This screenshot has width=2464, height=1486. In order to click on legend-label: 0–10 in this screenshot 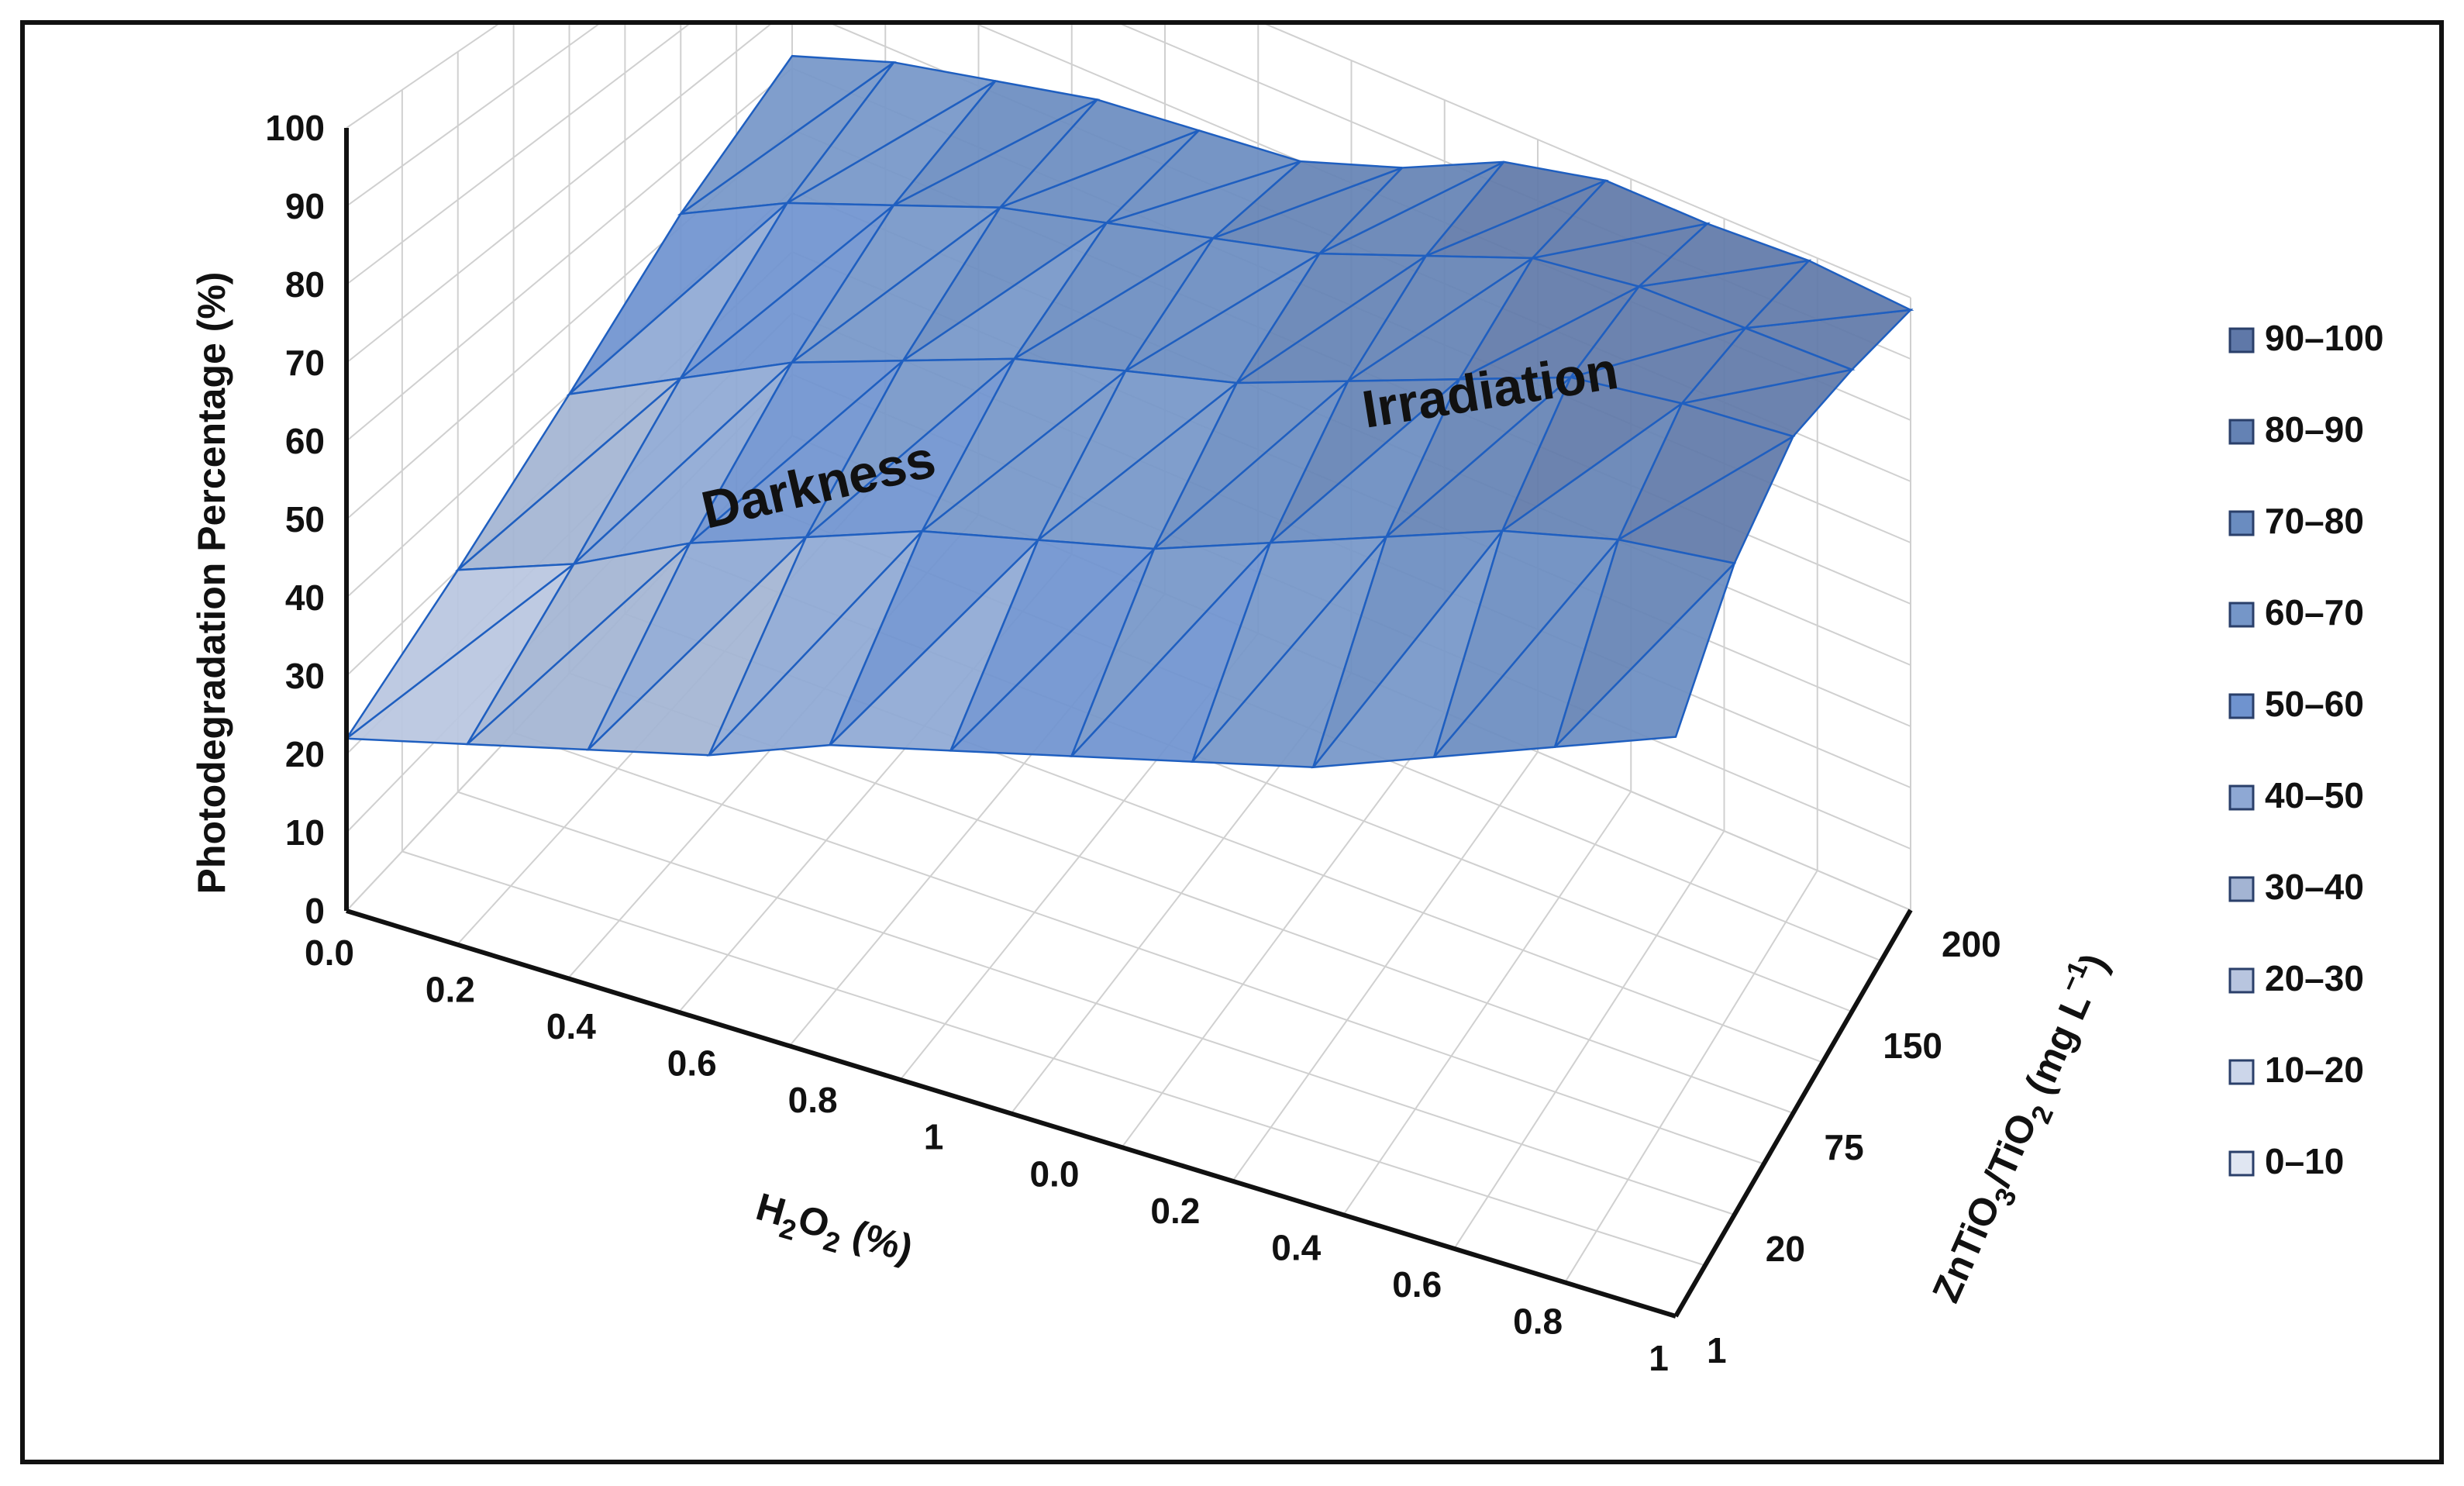, I will do `click(2304, 1161)`.